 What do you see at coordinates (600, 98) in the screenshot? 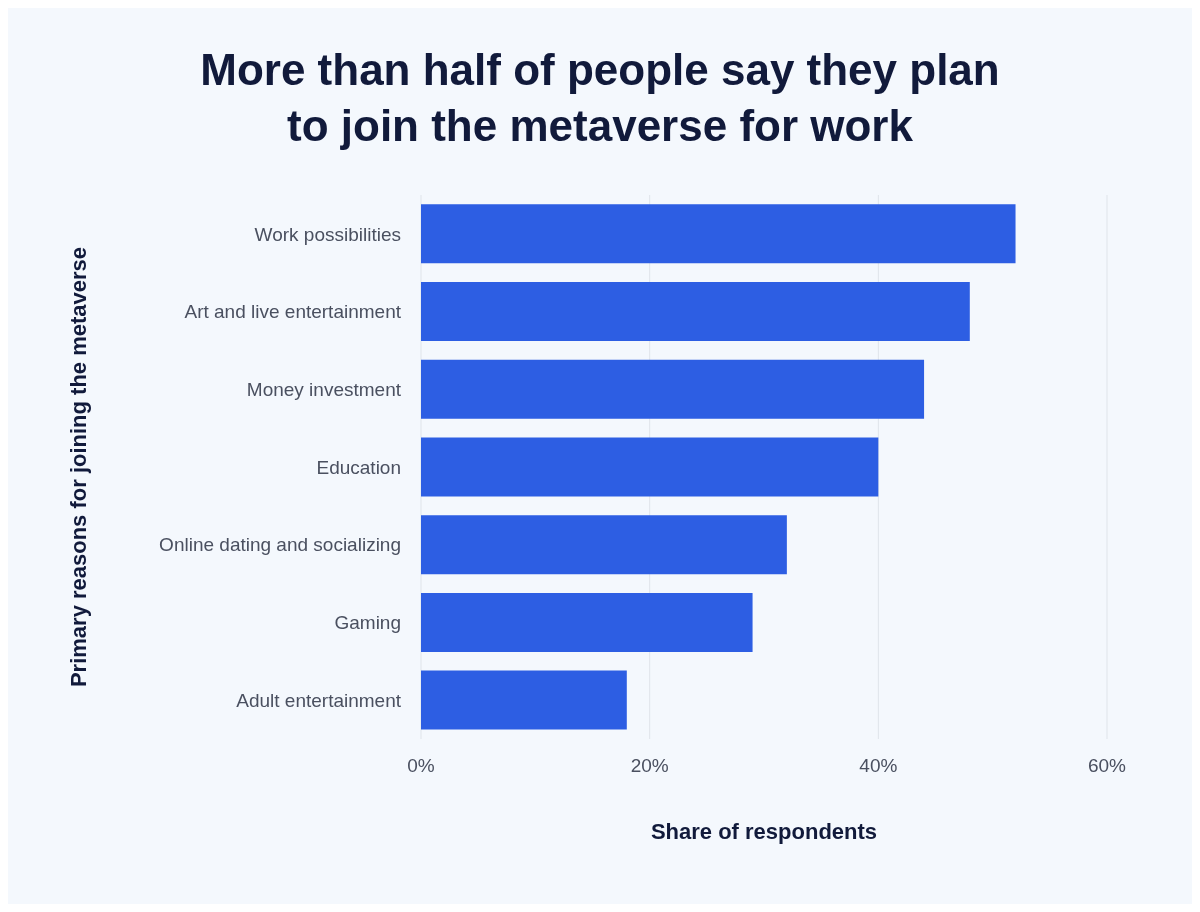
I see `chart-title: More than half of people say they plan to join the metaverse for work` at bounding box center [600, 98].